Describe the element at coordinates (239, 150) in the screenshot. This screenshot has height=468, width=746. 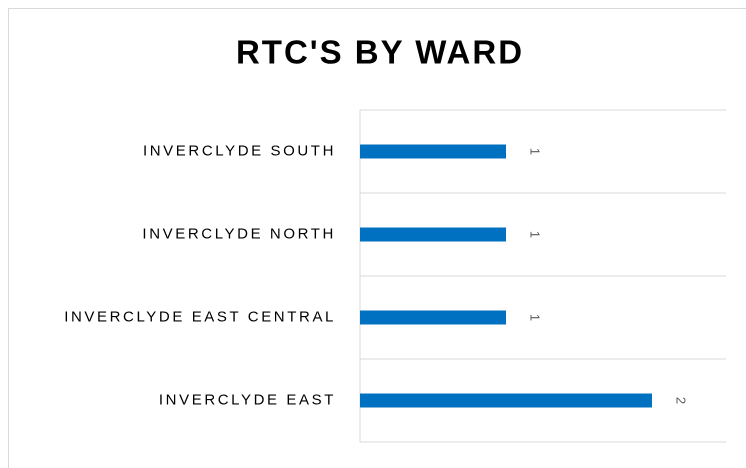
I see `y-tick-label: INVERCLYDE SOUTH` at that location.